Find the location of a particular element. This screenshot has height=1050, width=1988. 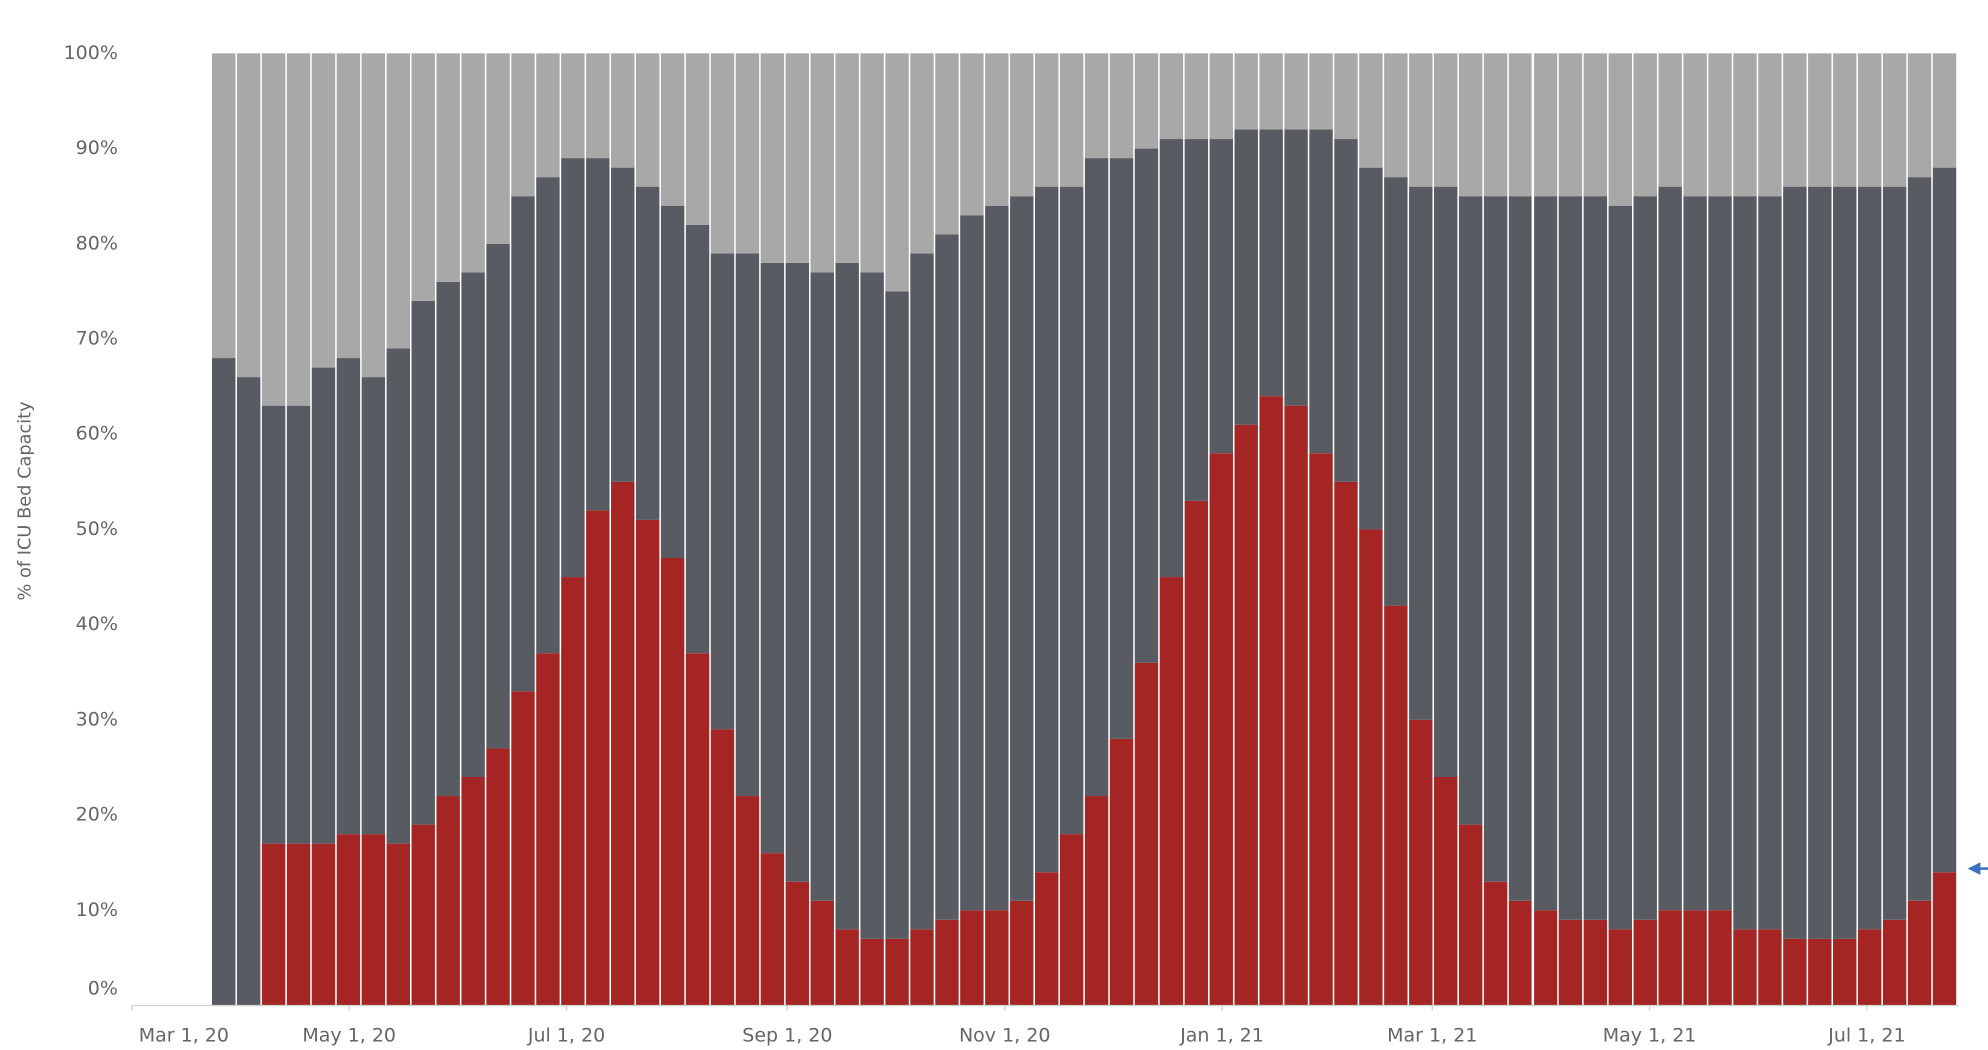

y-tick-label: 90% is located at coordinates (97, 148).